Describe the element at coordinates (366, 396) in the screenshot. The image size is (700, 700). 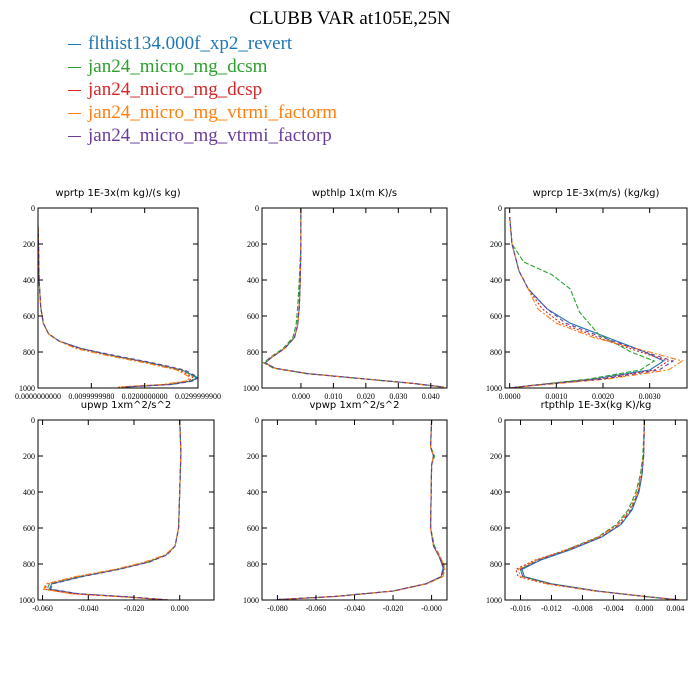
I see `x-tick-label: 0.020` at that location.